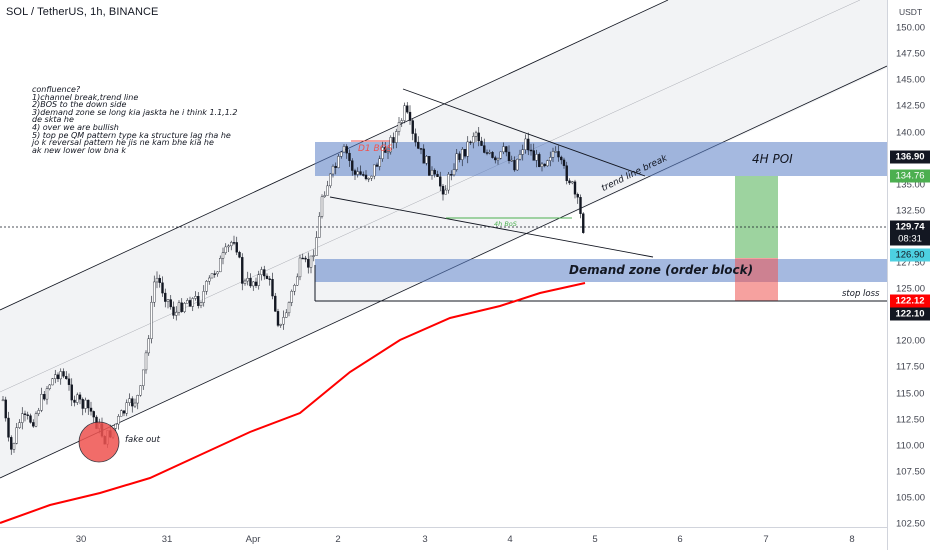  What do you see at coordinates (910, 255) in the screenshot?
I see `demand-top-price-label: 126.90` at bounding box center [910, 255].